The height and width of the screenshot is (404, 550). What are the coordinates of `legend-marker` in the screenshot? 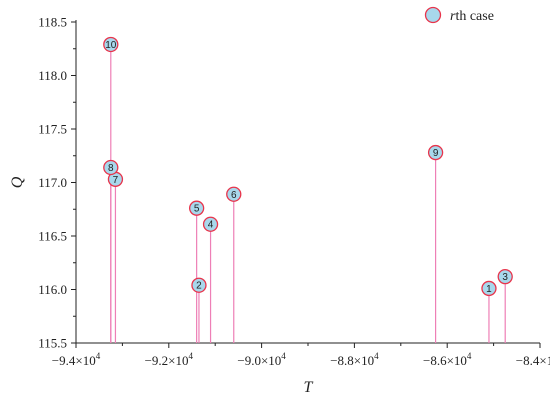 It's located at (433, 15).